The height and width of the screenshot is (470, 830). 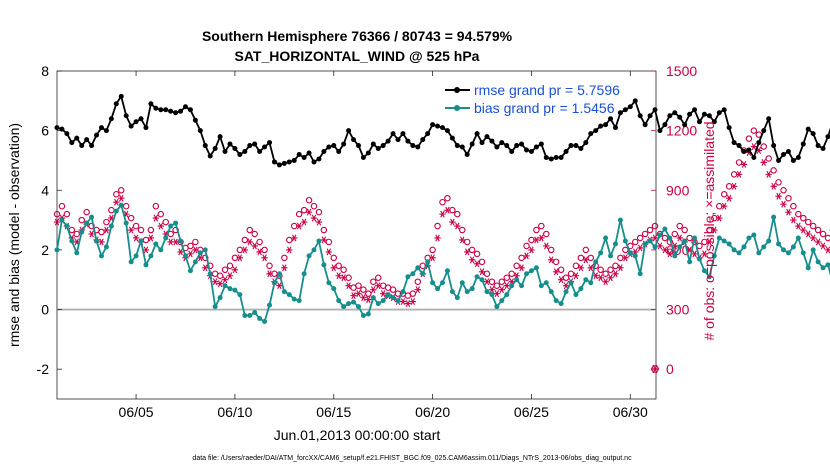 What do you see at coordinates (432, 412) in the screenshot?
I see `x-tick-label: 06/20` at bounding box center [432, 412].